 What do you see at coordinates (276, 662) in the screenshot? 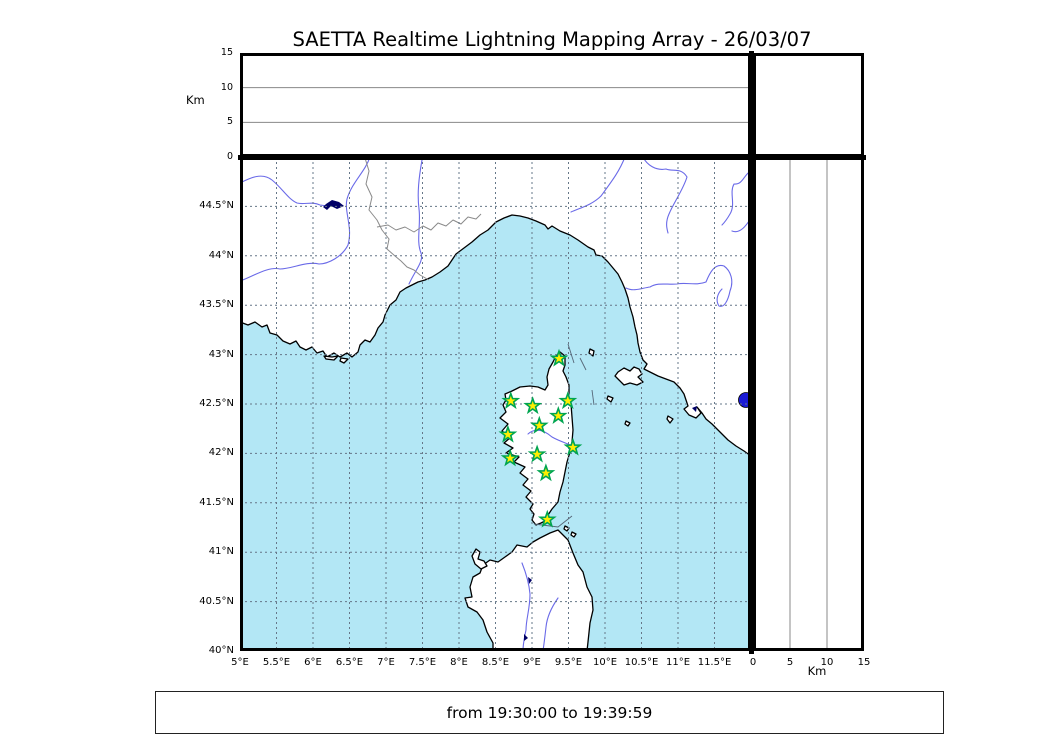
I see `lon-tick-label: 5.5°E` at bounding box center [276, 662].